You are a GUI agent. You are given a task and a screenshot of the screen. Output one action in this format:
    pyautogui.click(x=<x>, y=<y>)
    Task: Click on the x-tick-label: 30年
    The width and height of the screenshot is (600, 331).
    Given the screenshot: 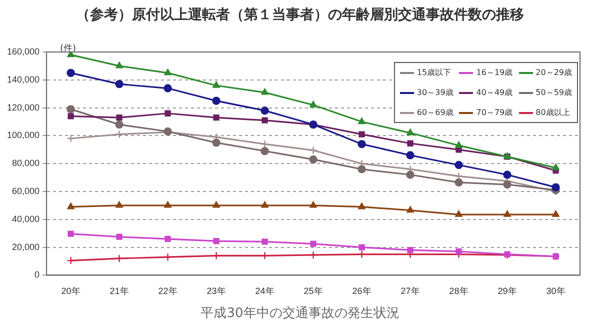 What is the action you would take?
    pyautogui.click(x=556, y=291)
    